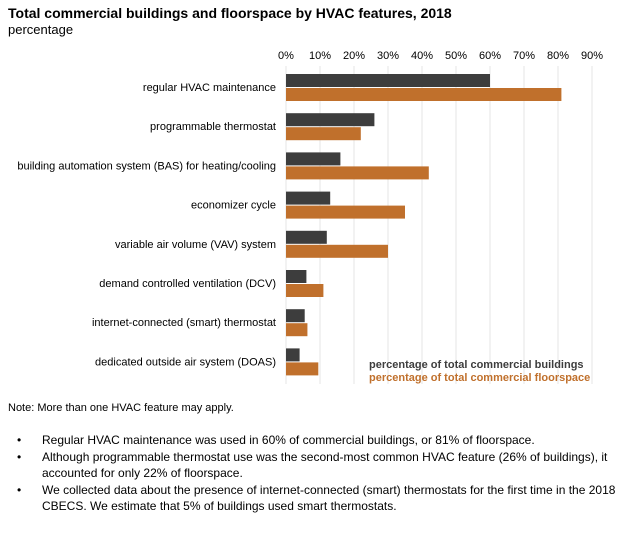 Image resolution: width=624 pixels, height=538 pixels. Describe the element at coordinates (558, 56) in the screenshot. I see `x-tick-label: 80%` at that location.